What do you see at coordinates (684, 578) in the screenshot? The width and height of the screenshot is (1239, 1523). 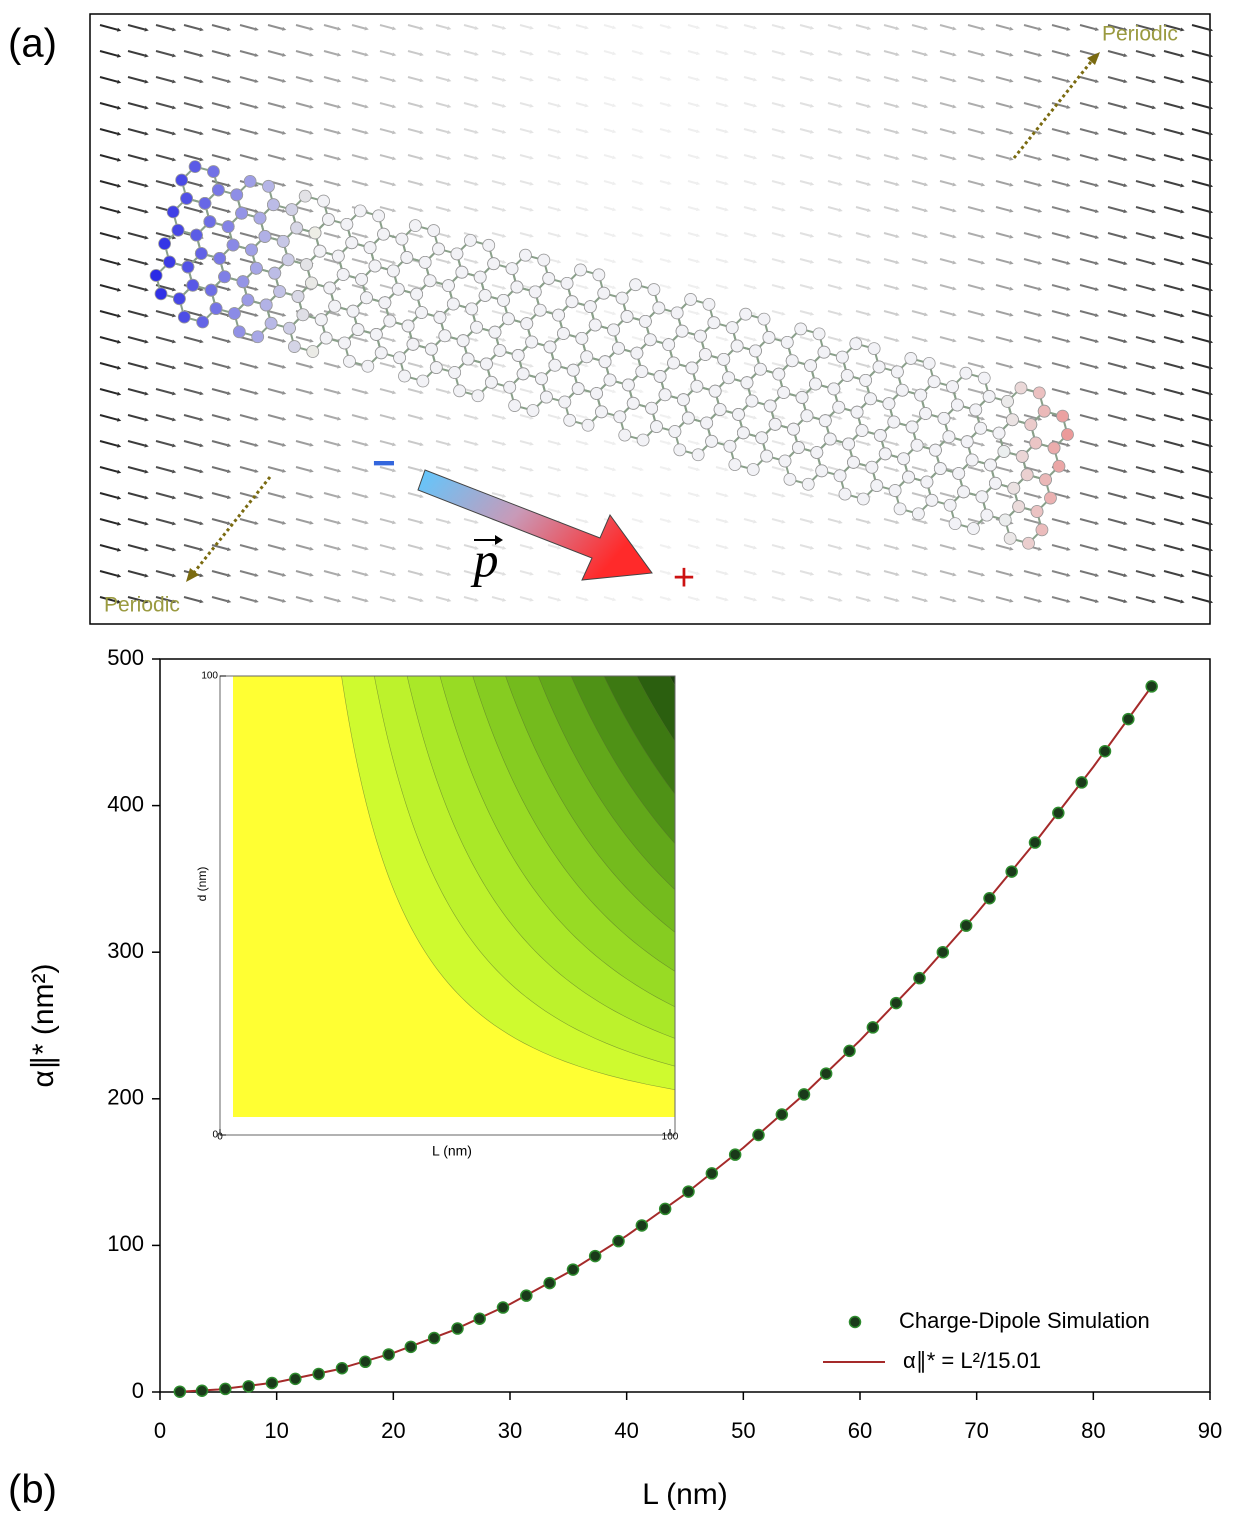 I see `plus-sign: +` at bounding box center [684, 578].